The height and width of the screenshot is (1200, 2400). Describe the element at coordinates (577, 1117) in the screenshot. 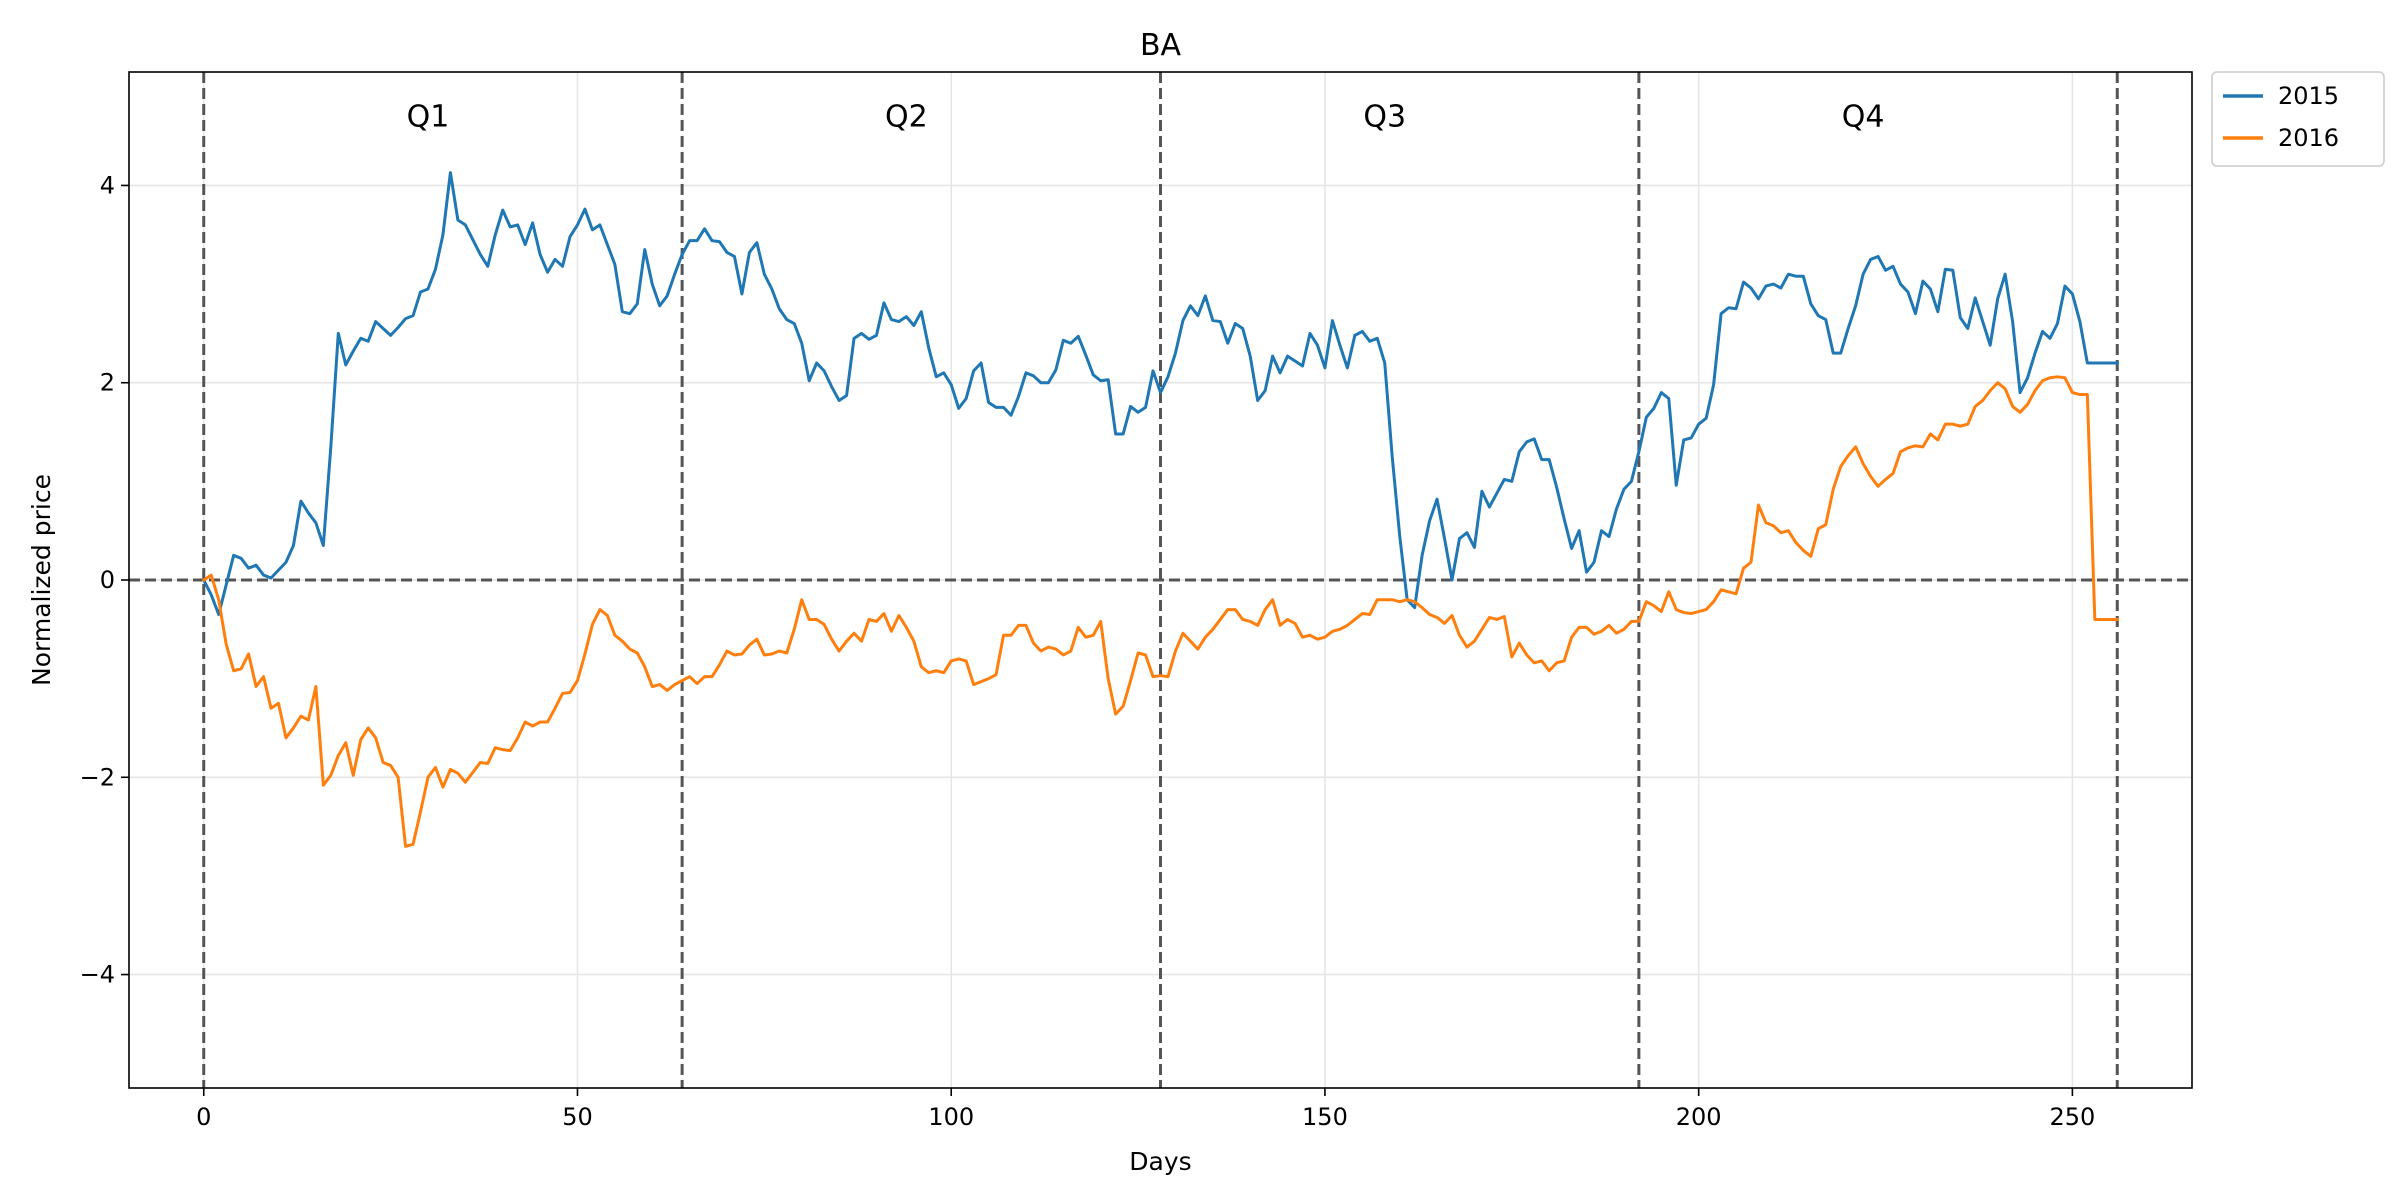

I see `x-tick-label: 50` at that location.